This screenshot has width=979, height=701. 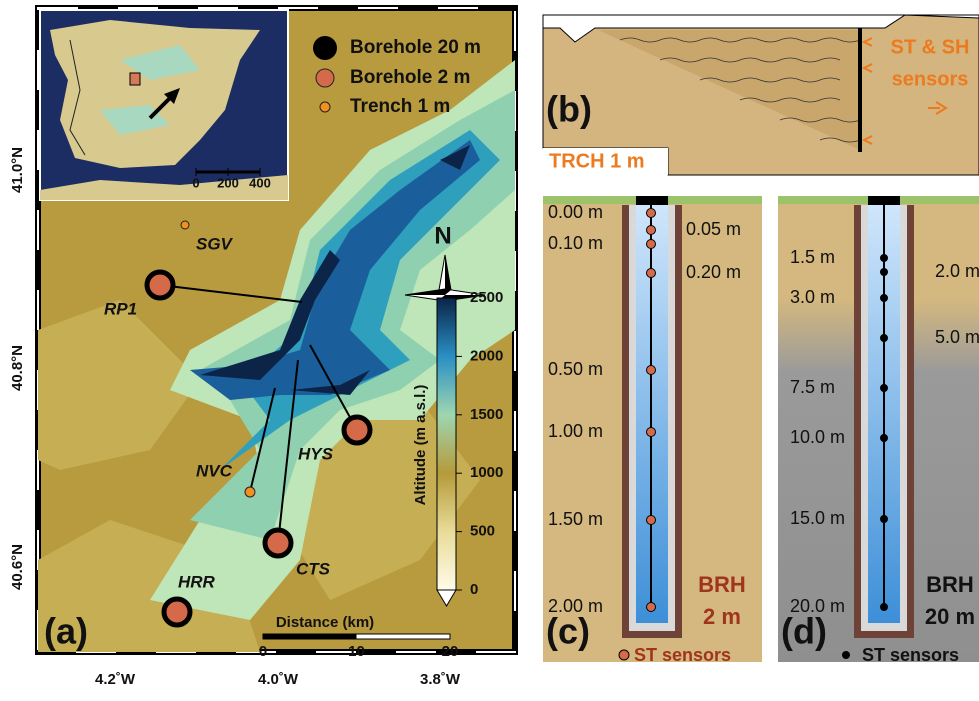 I want to click on borehole-20m-panel, so click(x=878, y=429).